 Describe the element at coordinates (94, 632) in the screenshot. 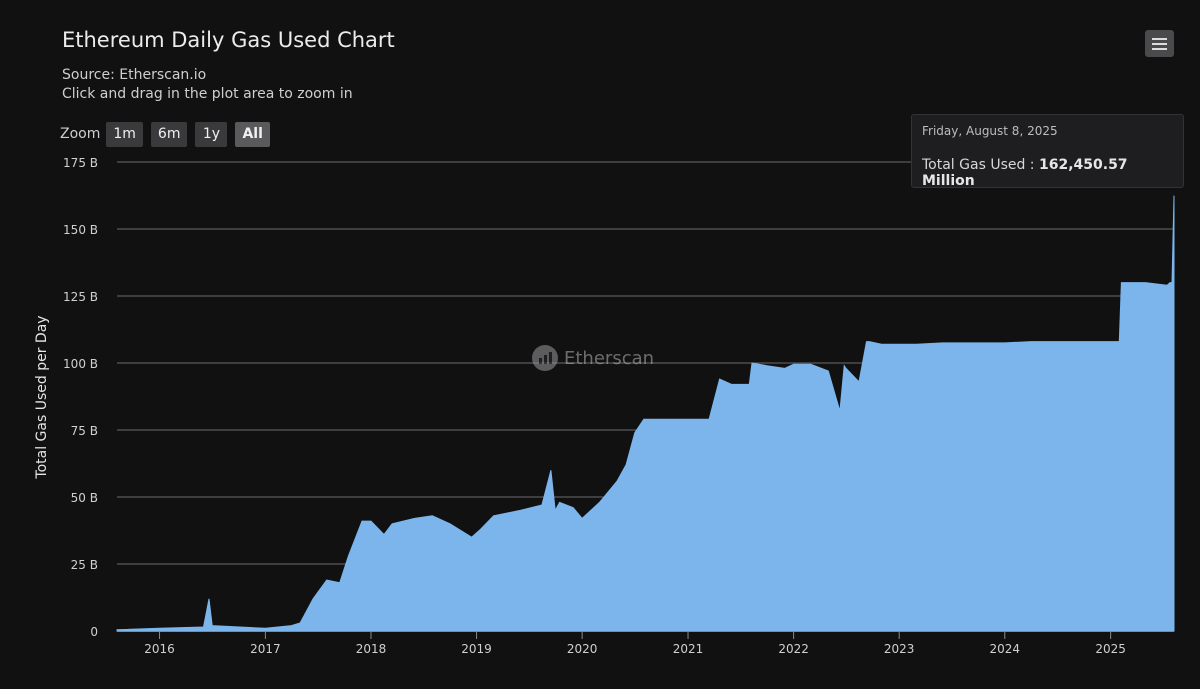

I see `y-tick-label: 0` at that location.